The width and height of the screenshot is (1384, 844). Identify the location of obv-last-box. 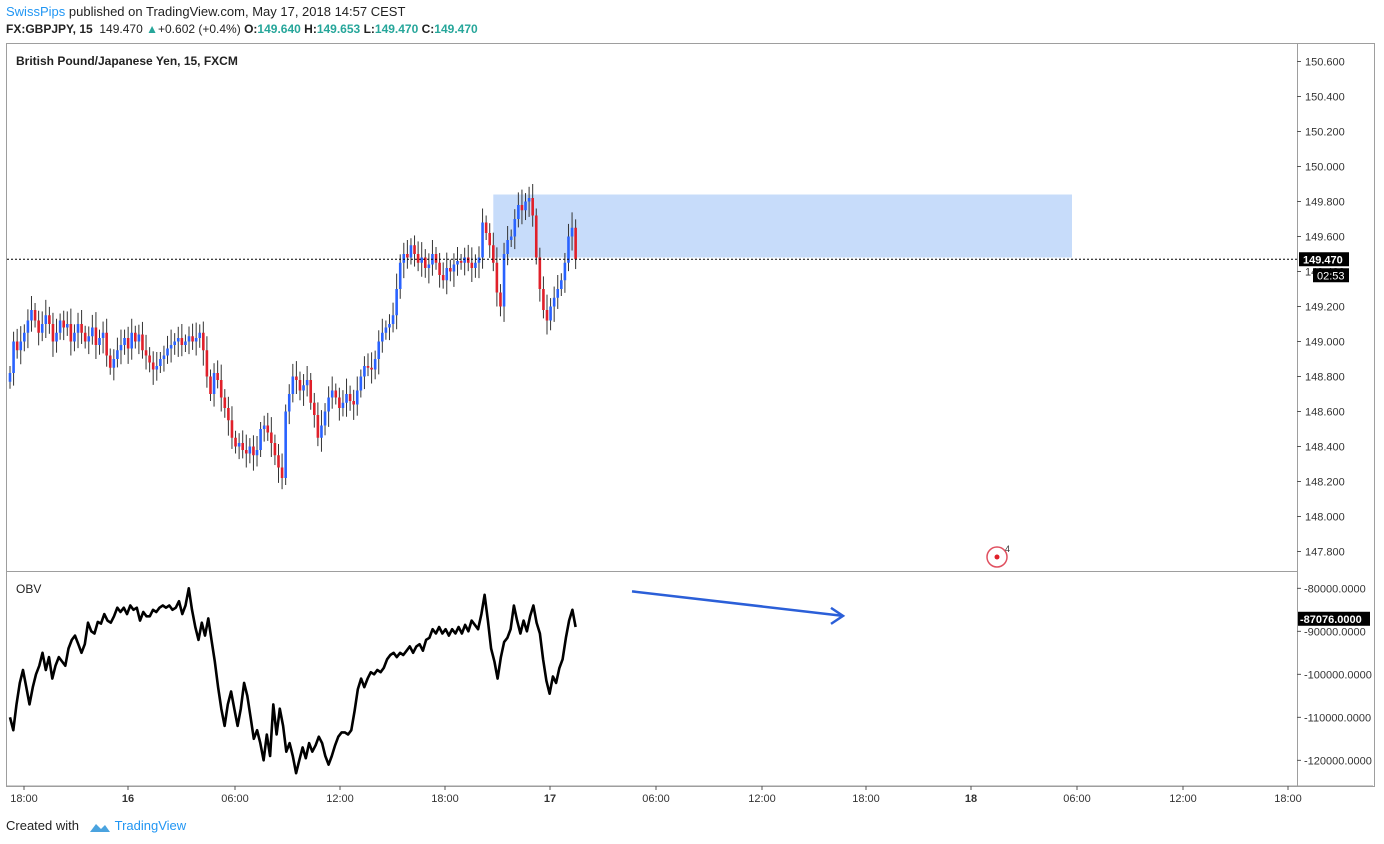
(1334, 618).